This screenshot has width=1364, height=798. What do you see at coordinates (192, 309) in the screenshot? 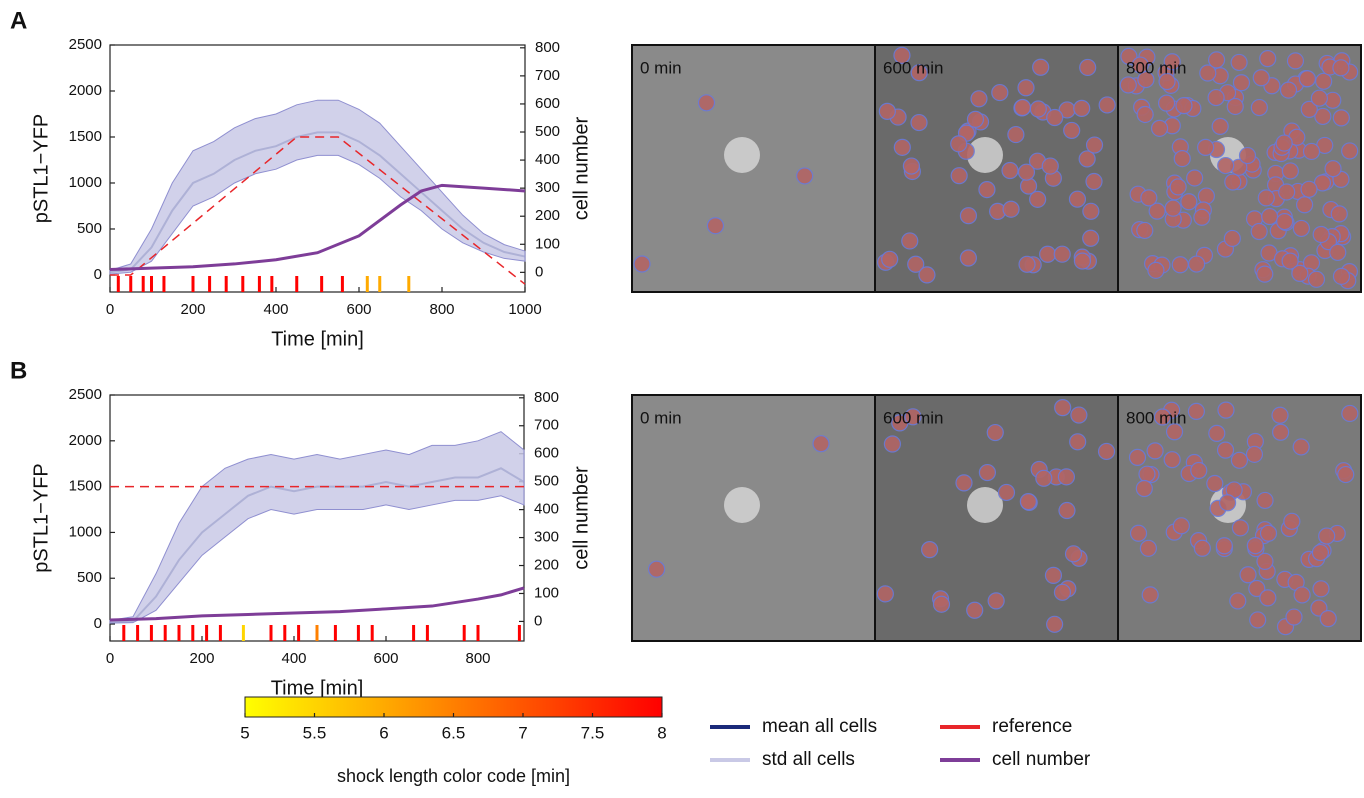
I see `x-tick-label: 200` at bounding box center [192, 309].